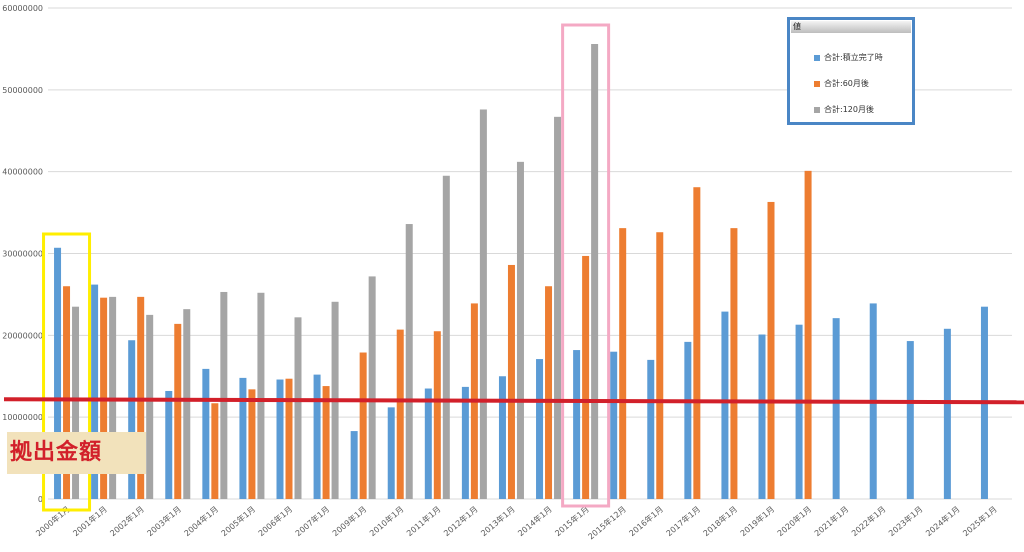 Image resolution: width=1024 pixels, height=552 pixels. I want to click on x-tick-label: 2025年1月, so click(980, 521).